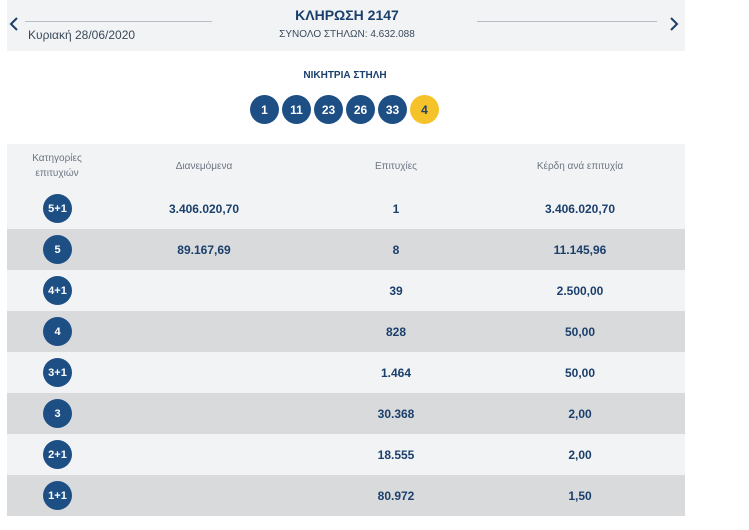 The width and height of the screenshot is (749, 530). Describe the element at coordinates (396, 331) in the screenshot. I see `winners-value: 828` at that location.